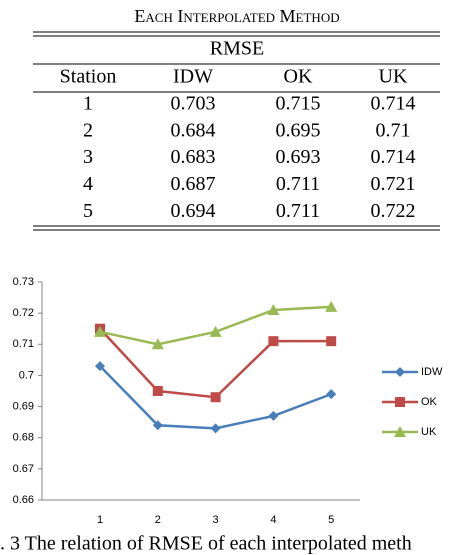 Image resolution: width=474 pixels, height=555 pixels. I want to click on y-tick-label: 0.68, so click(23, 438).